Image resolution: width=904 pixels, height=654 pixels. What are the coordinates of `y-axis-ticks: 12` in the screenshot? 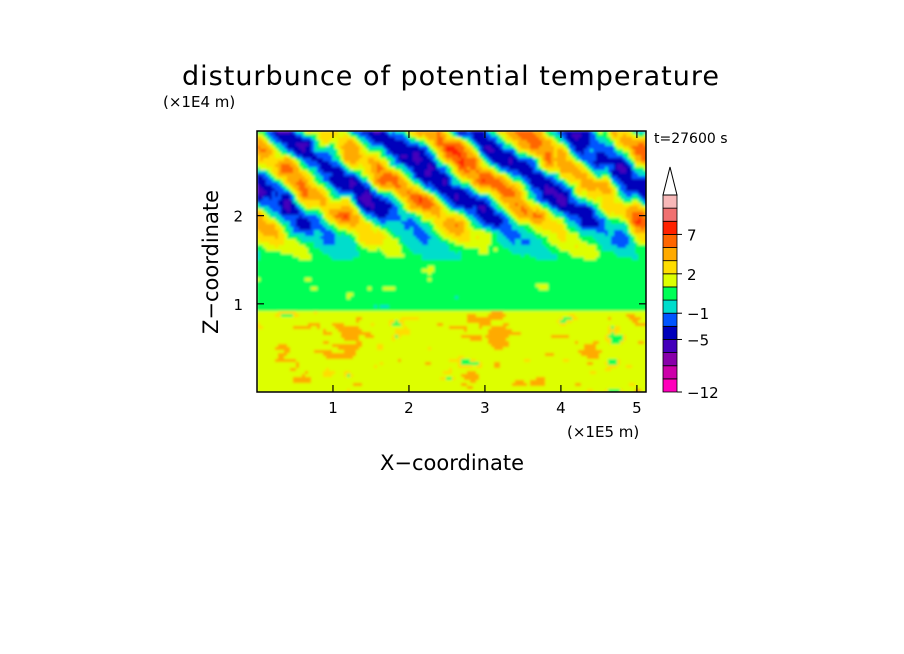 It's located at (439, 261).